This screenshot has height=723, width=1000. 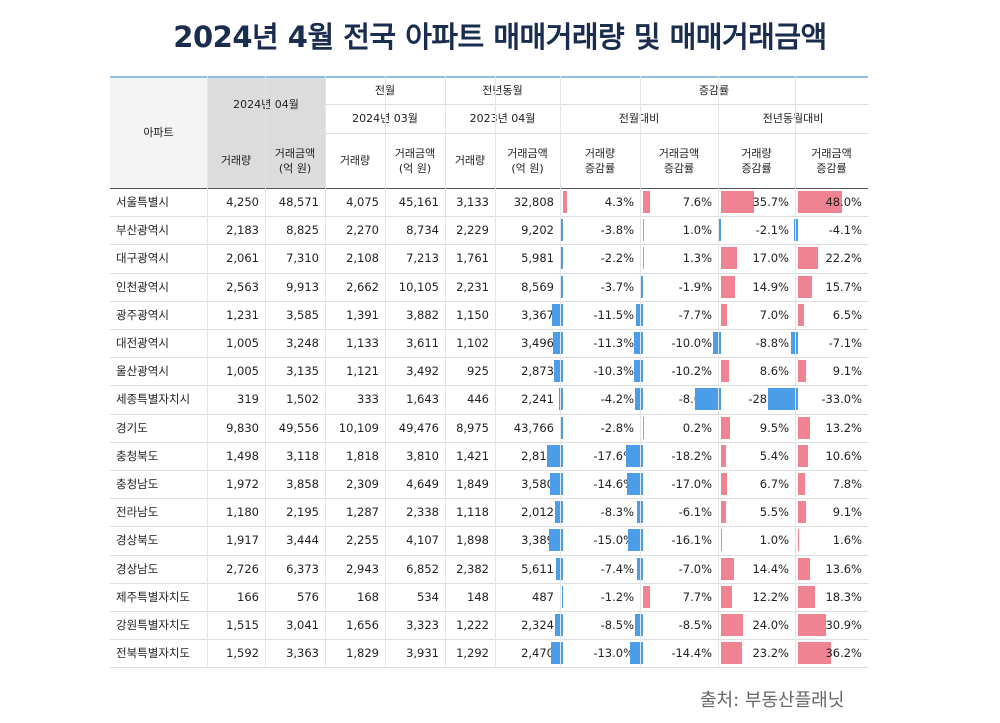 What do you see at coordinates (153, 653) in the screenshot?
I see `region: 전북특별자치도` at bounding box center [153, 653].